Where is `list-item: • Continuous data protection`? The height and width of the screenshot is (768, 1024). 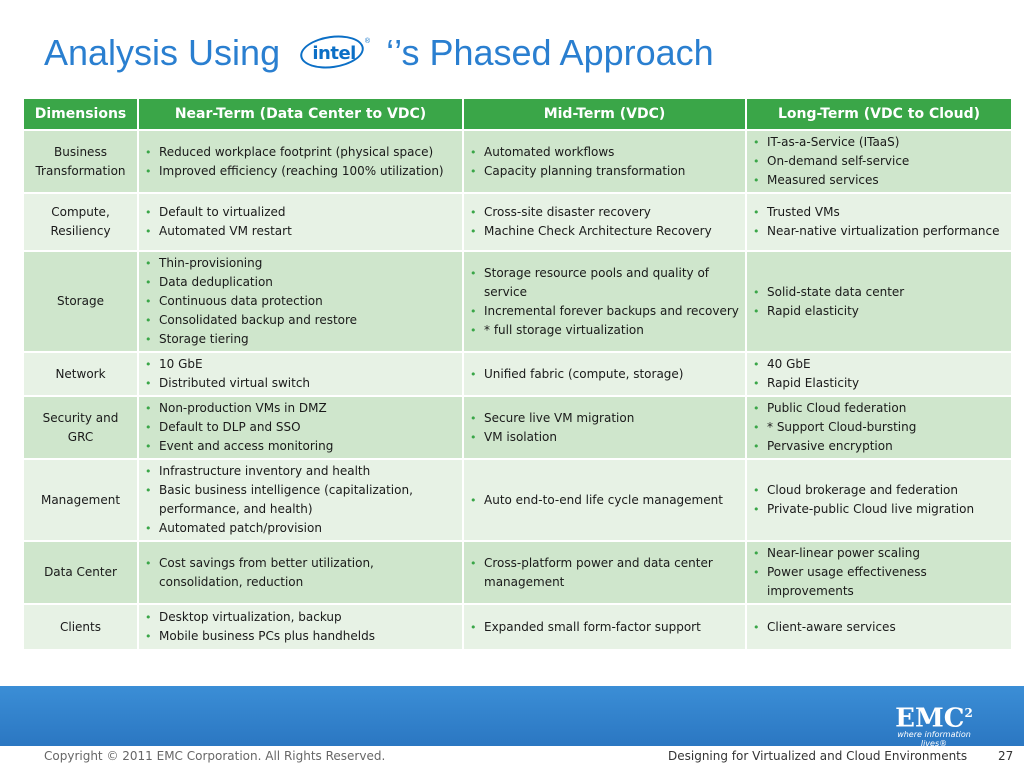
list-item: • Continuous data protection is located at coordinates (300, 301).